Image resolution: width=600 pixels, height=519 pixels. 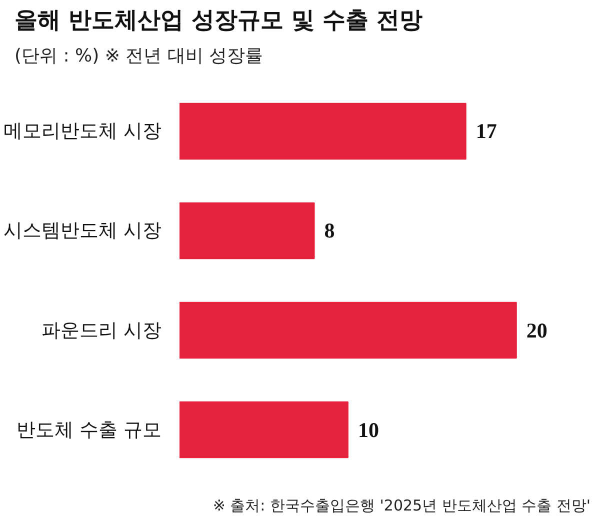 I want to click on y-tick-label: 메모리반도체 시장, so click(x=82, y=131).